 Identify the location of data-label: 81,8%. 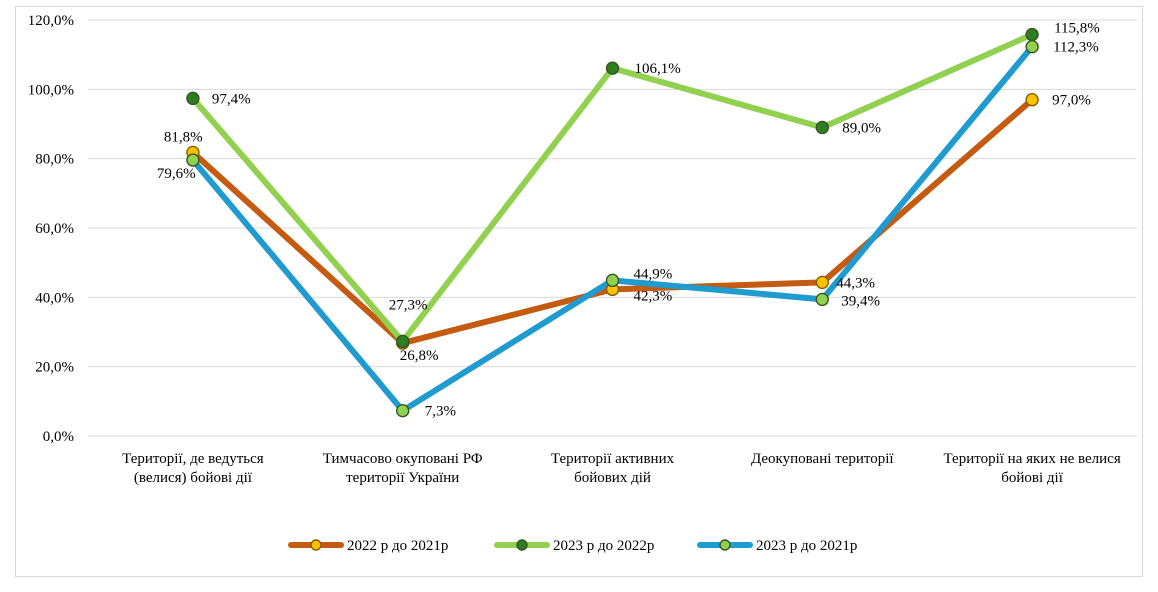
(183, 137).